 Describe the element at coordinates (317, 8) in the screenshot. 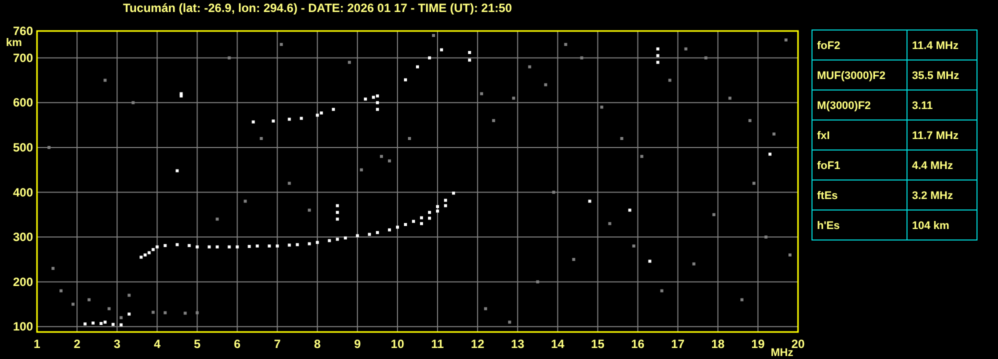

I see `chart-title: Tucumán (lat: -26.9, lon: 294.6) - DATE: 2026 01 17 - TIME (UT): 21:50` at that location.